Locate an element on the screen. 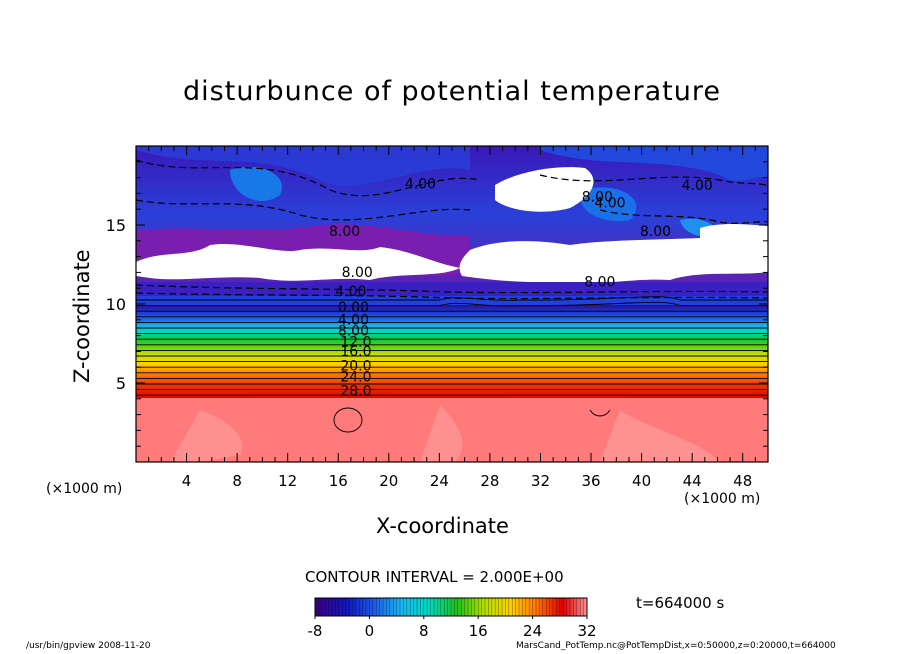 The height and width of the screenshot is (654, 904). contour-label: 28.0 is located at coordinates (355, 392).